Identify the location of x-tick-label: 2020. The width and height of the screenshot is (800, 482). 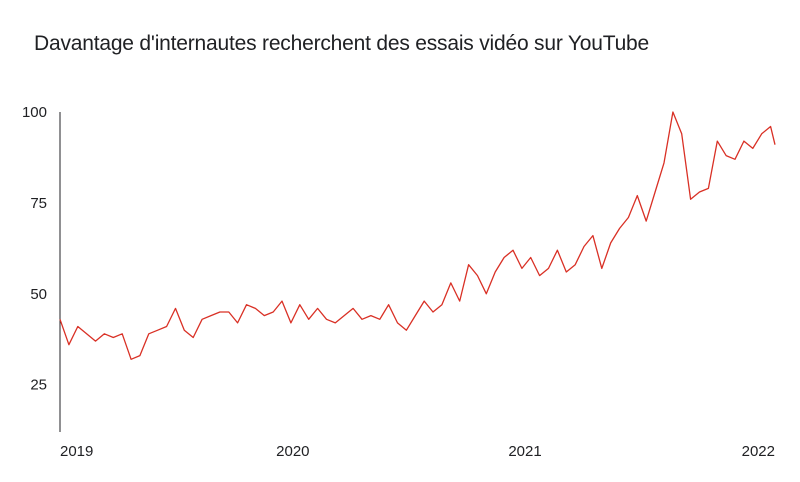
(292, 451).